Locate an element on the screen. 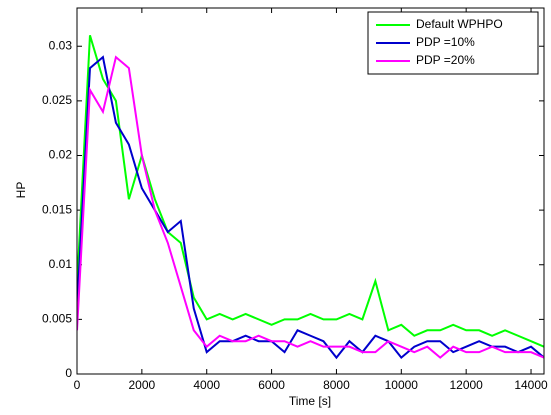  x-tick-label: 6000 is located at coordinates (271, 385).